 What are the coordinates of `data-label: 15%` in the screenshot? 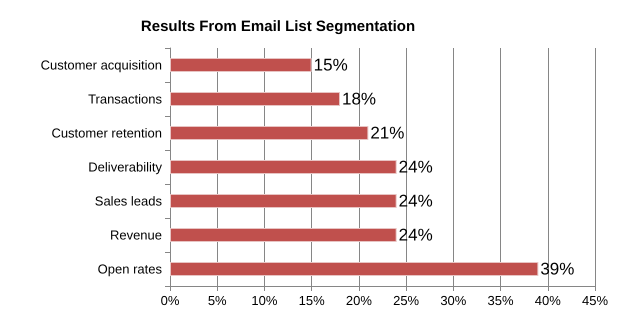 It's located at (331, 65).